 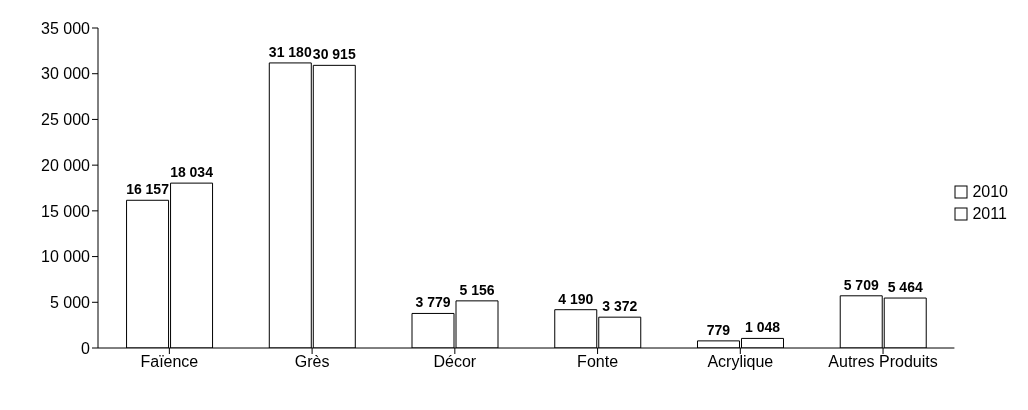 What do you see at coordinates (290, 51) in the screenshot?
I see `data-label: 31 180` at bounding box center [290, 51].